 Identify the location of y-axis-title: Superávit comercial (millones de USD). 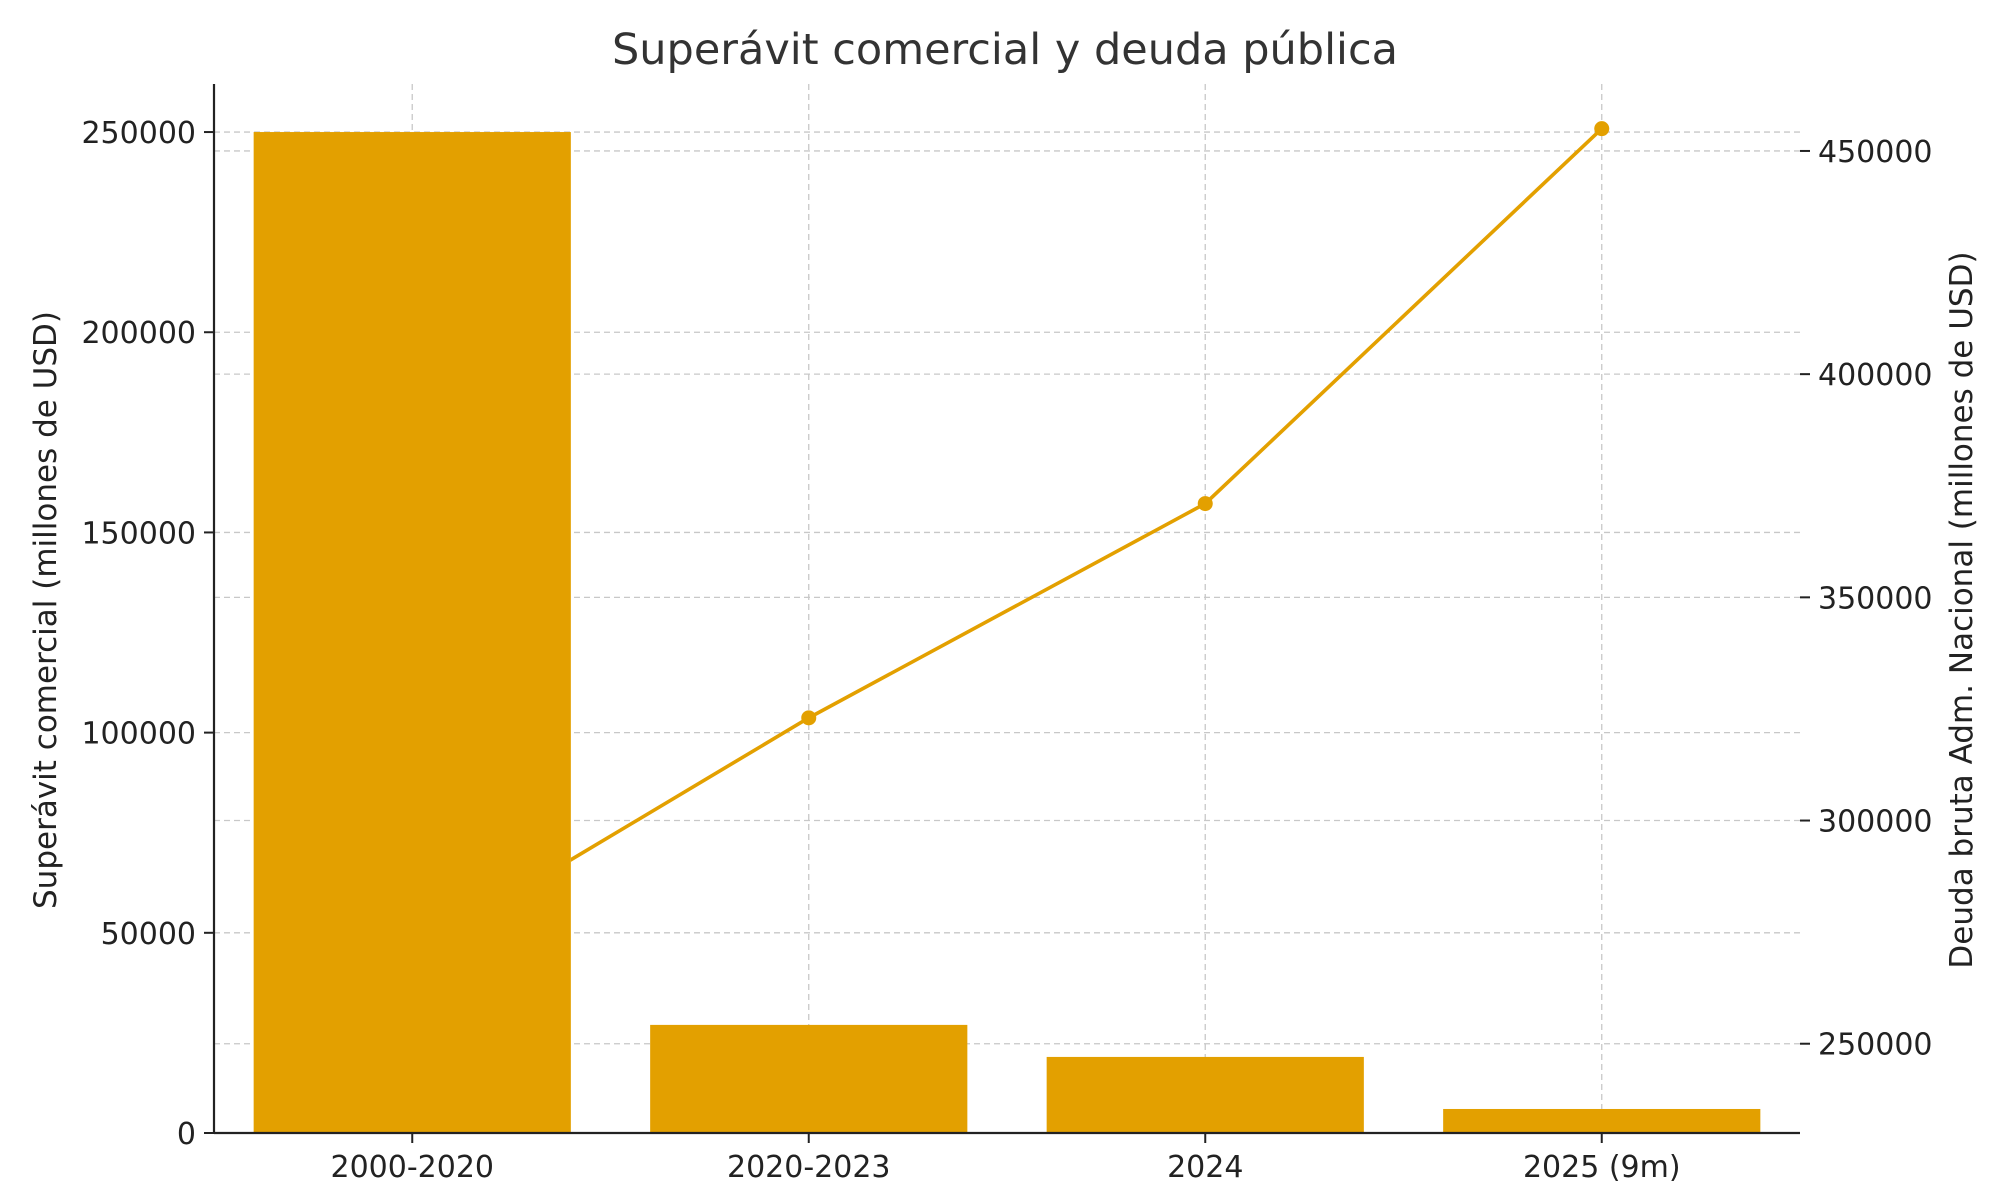
(46, 610).